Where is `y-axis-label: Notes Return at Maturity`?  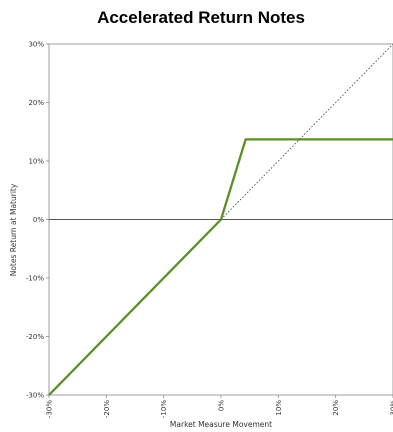
y-axis-label: Notes Return at Maturity is located at coordinates (13, 229).